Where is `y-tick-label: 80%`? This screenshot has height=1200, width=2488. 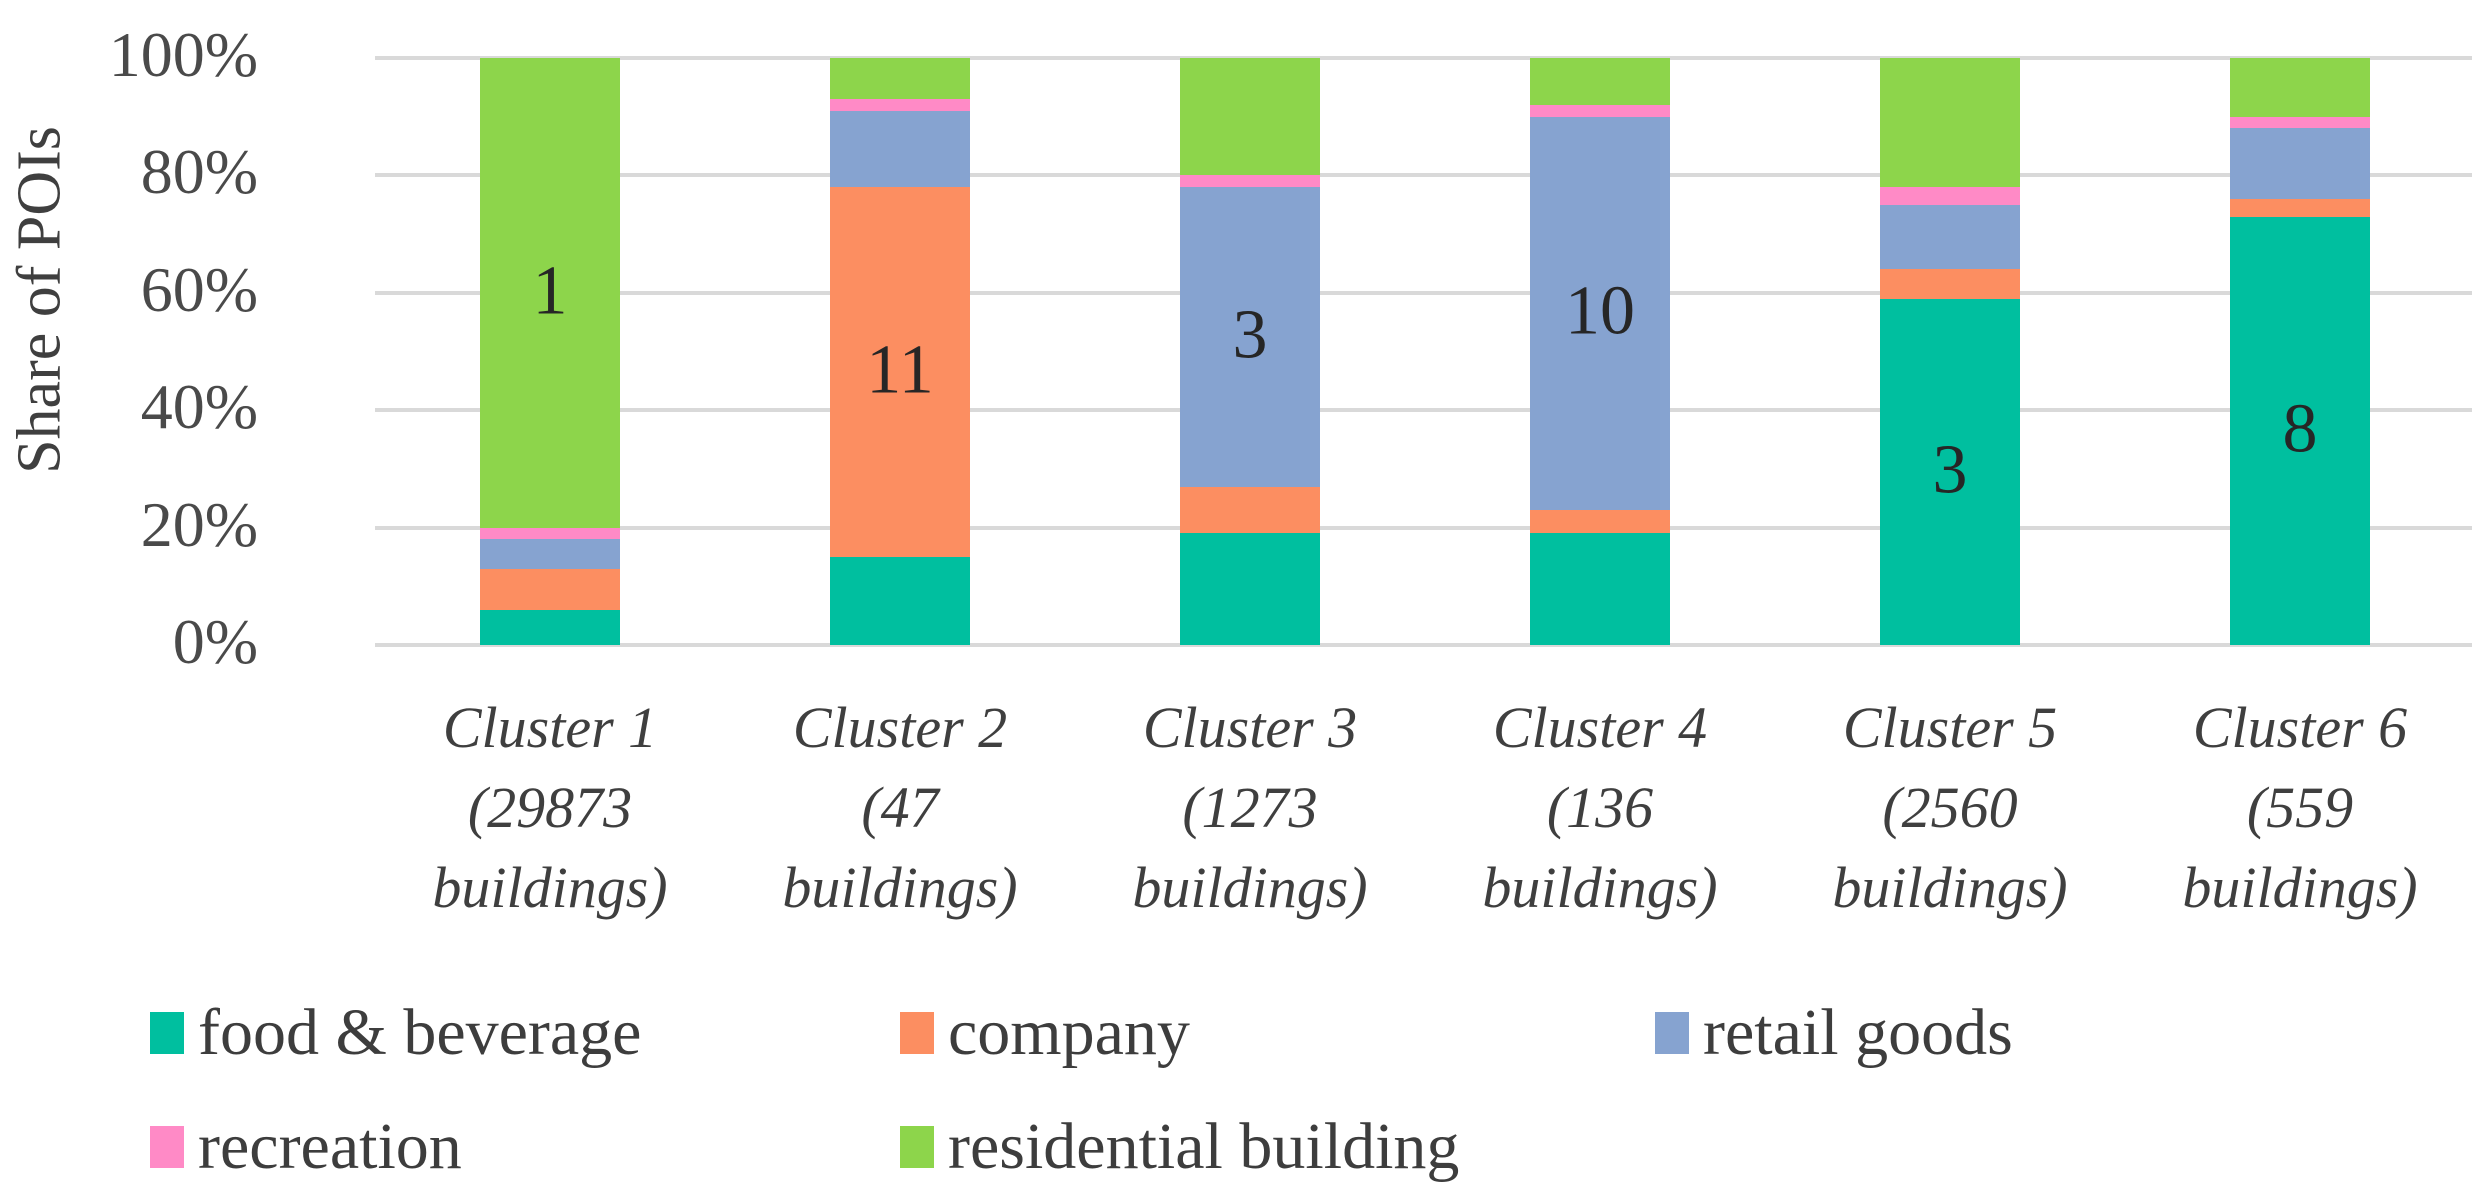 y-tick-label: 80% is located at coordinates (199, 172).